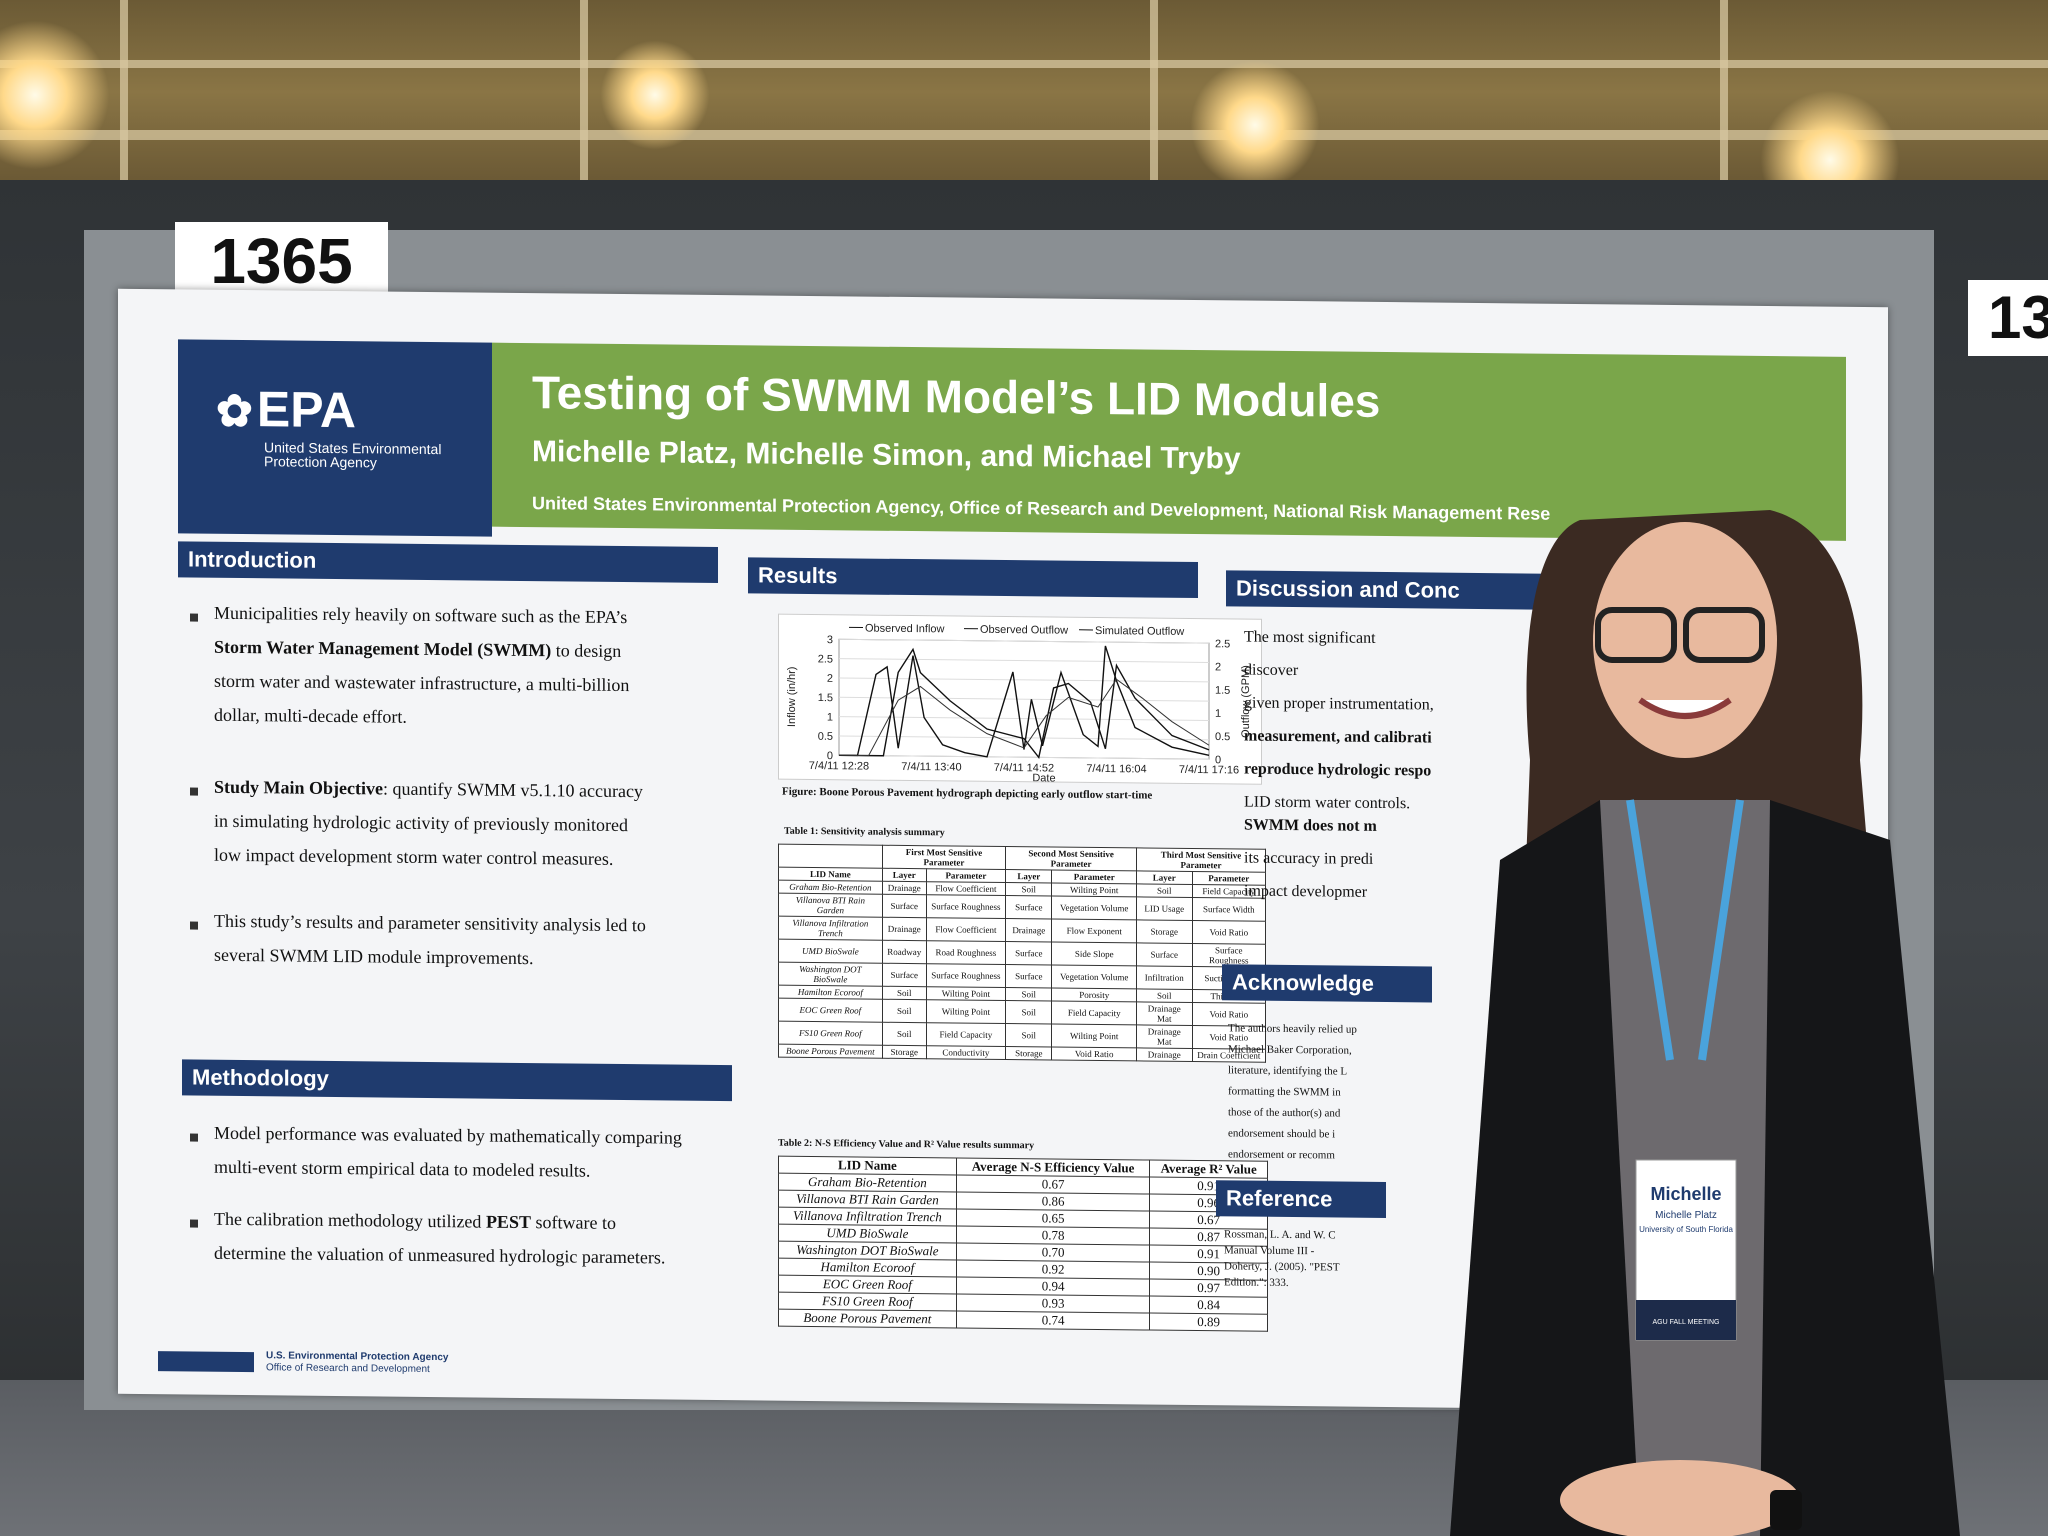  I want to click on ack-line: formatting the SWMM in, so click(1284, 1092).